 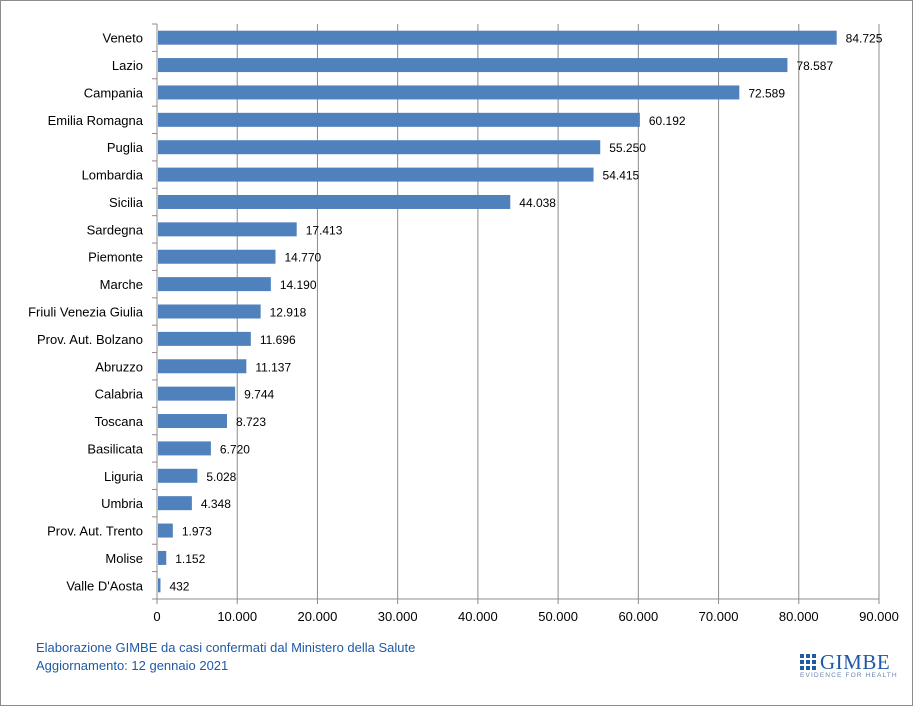 What do you see at coordinates (104, 585) in the screenshot?
I see `category-label: Valle D'Aosta` at bounding box center [104, 585].